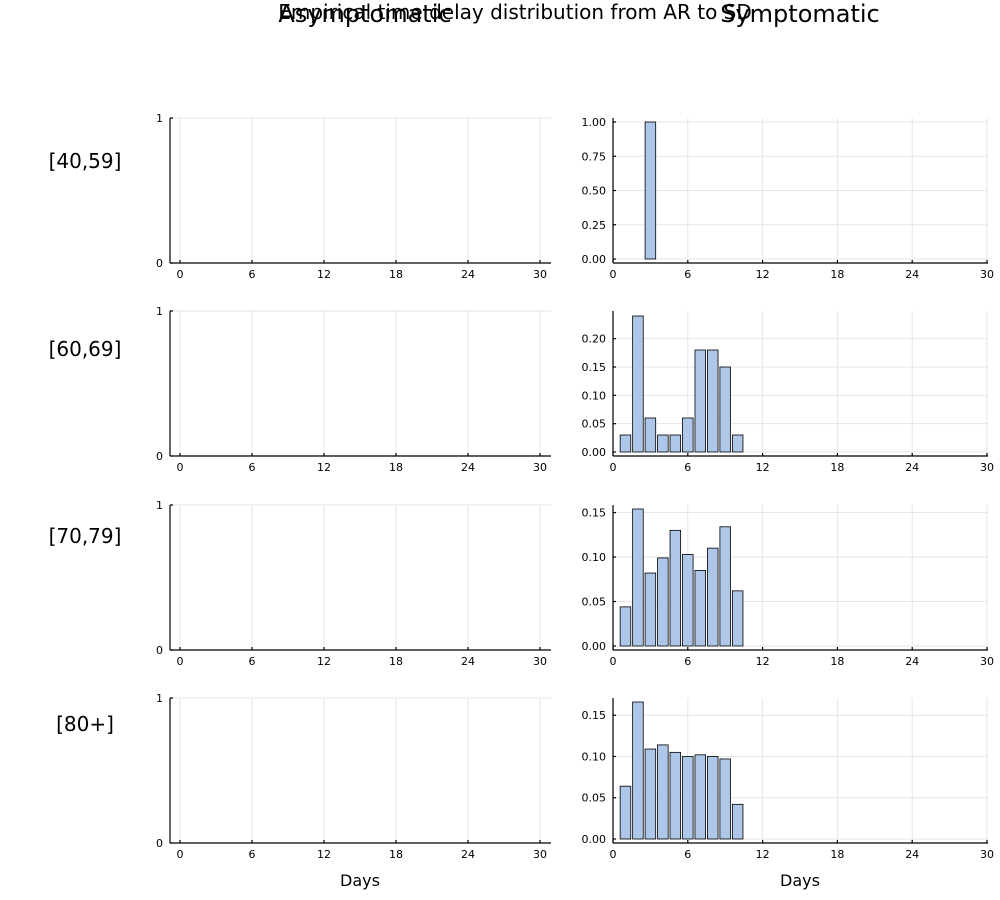 The image size is (1000, 900). What do you see at coordinates (788, 198) in the screenshot?
I see `subplot-1-2: 0 6 12 18 24 30 0.00 0.25 0.50 0.75 1.00` at bounding box center [788, 198].